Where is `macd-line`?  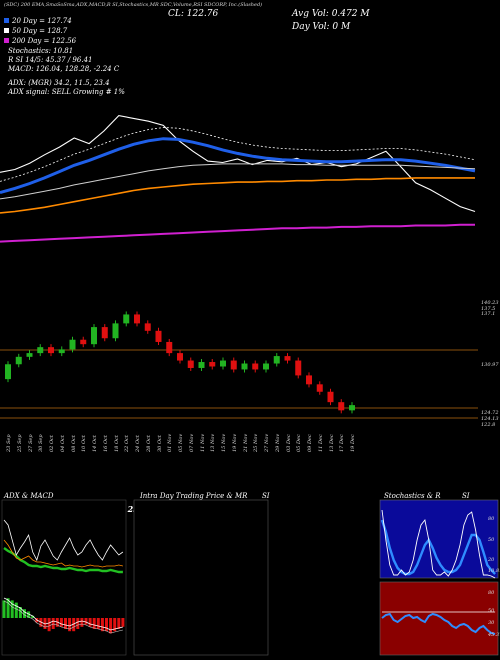
macd-line is located at coordinates (63, 614).